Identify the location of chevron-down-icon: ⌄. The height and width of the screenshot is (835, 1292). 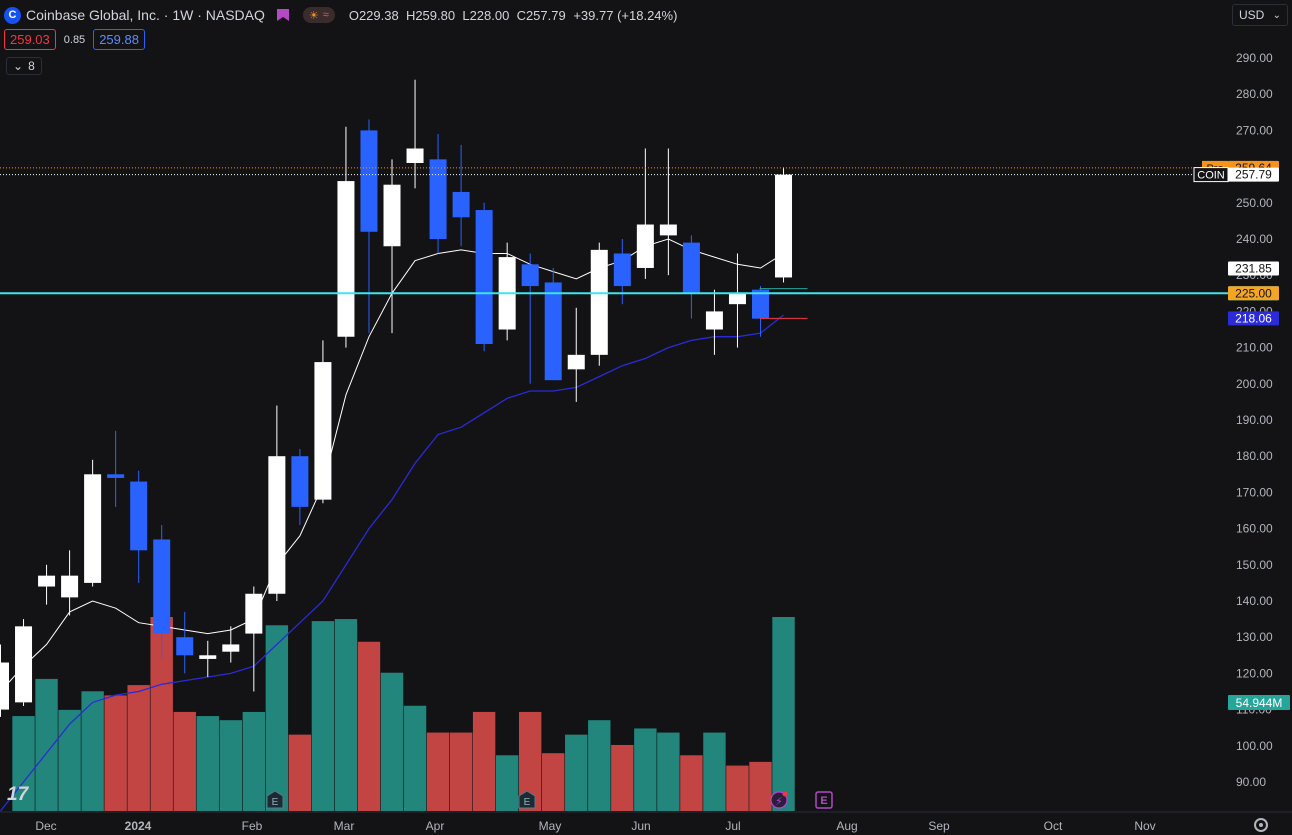
(18, 66).